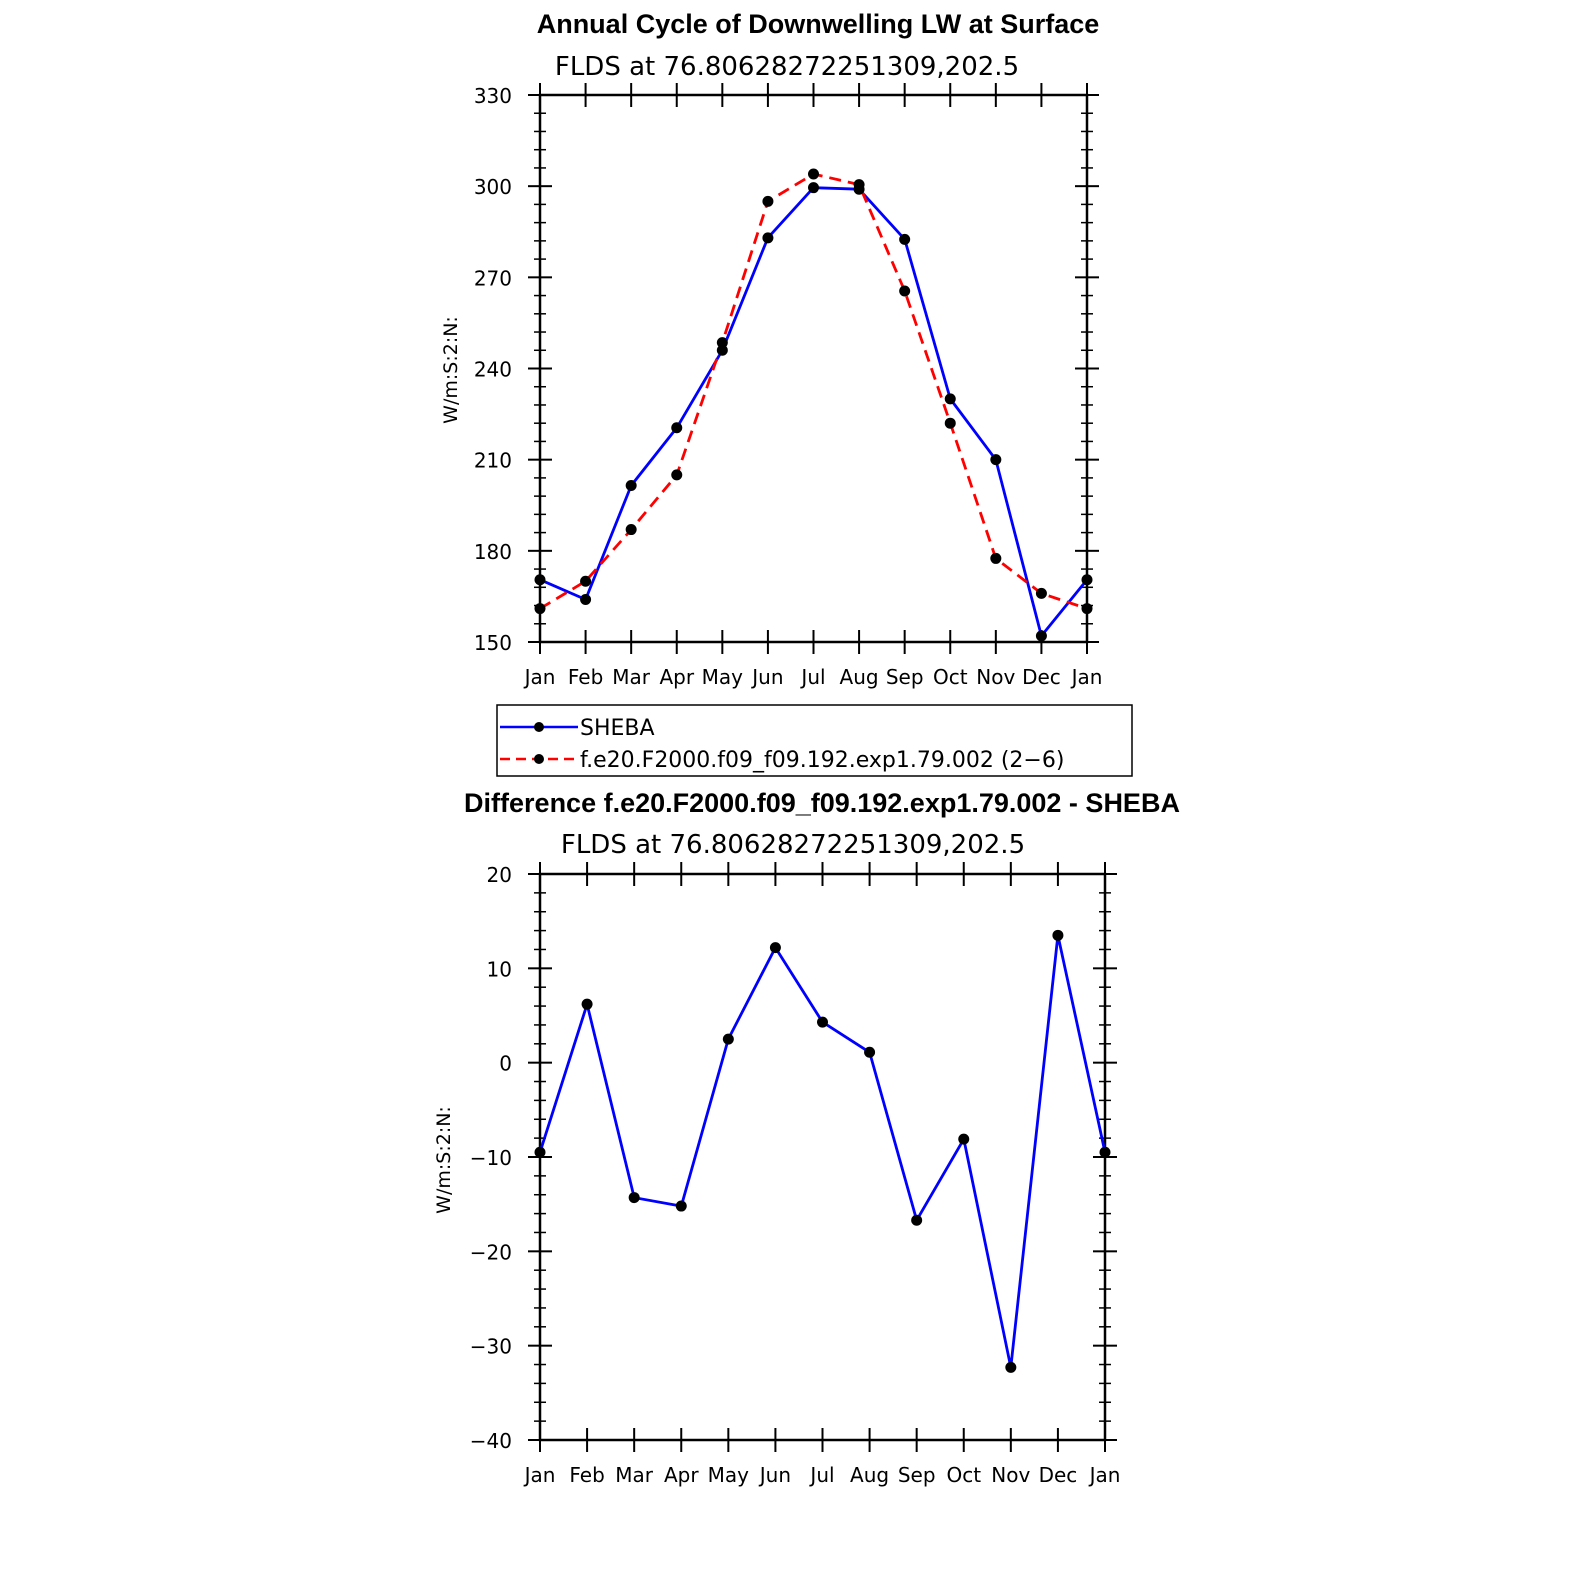 Image resolution: width=1574 pixels, height=1574 pixels. I want to click on chart1-ytick-label: 300, so click(493, 187).